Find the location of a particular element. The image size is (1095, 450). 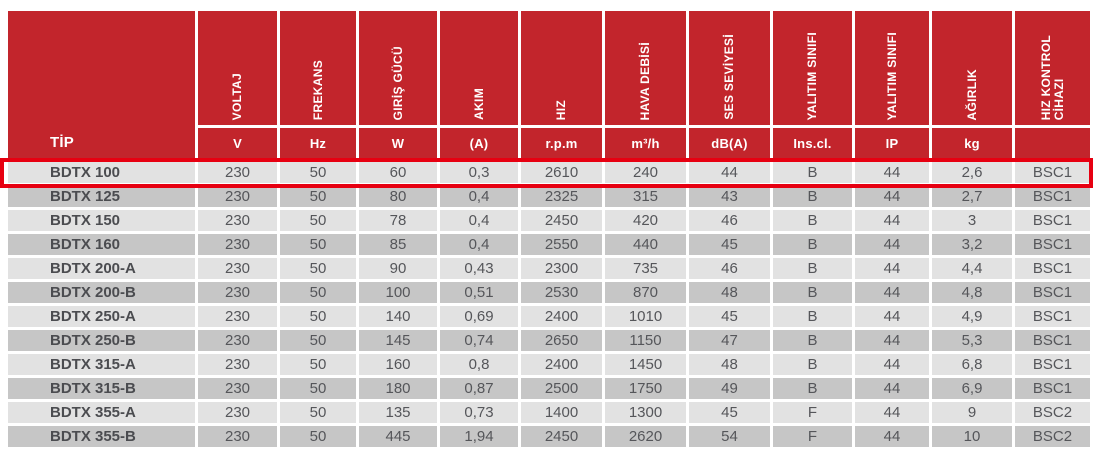

column-unit: r.p.m is located at coordinates (561, 143).